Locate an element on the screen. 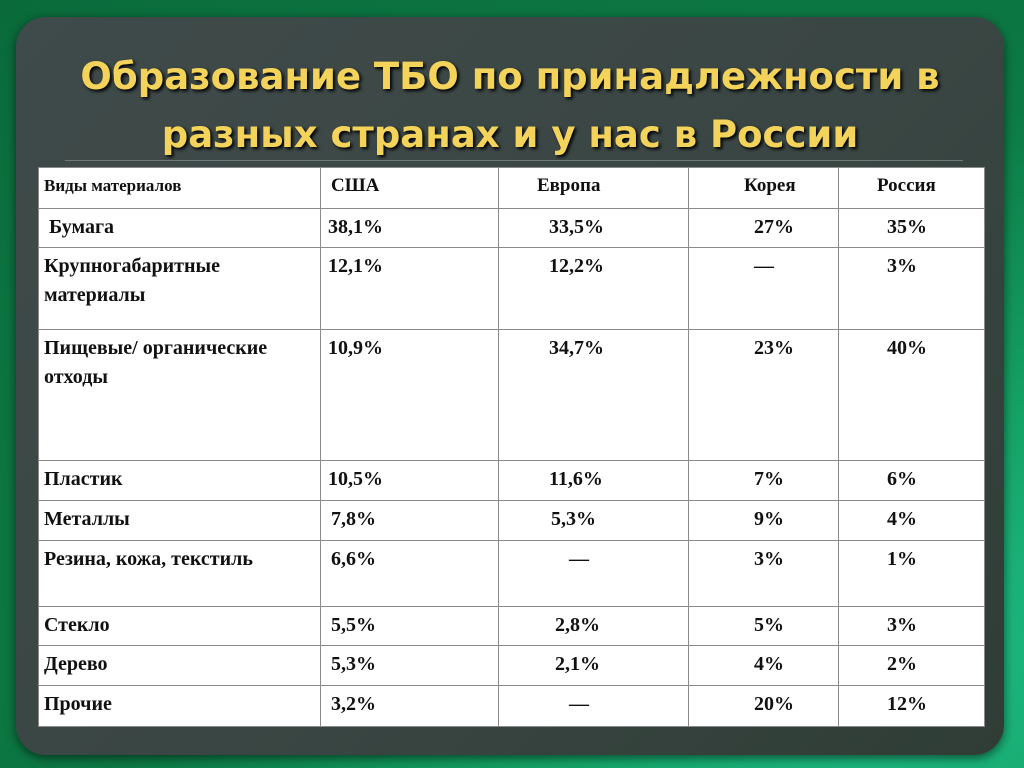  material-cell: Прочие is located at coordinates (179, 706).